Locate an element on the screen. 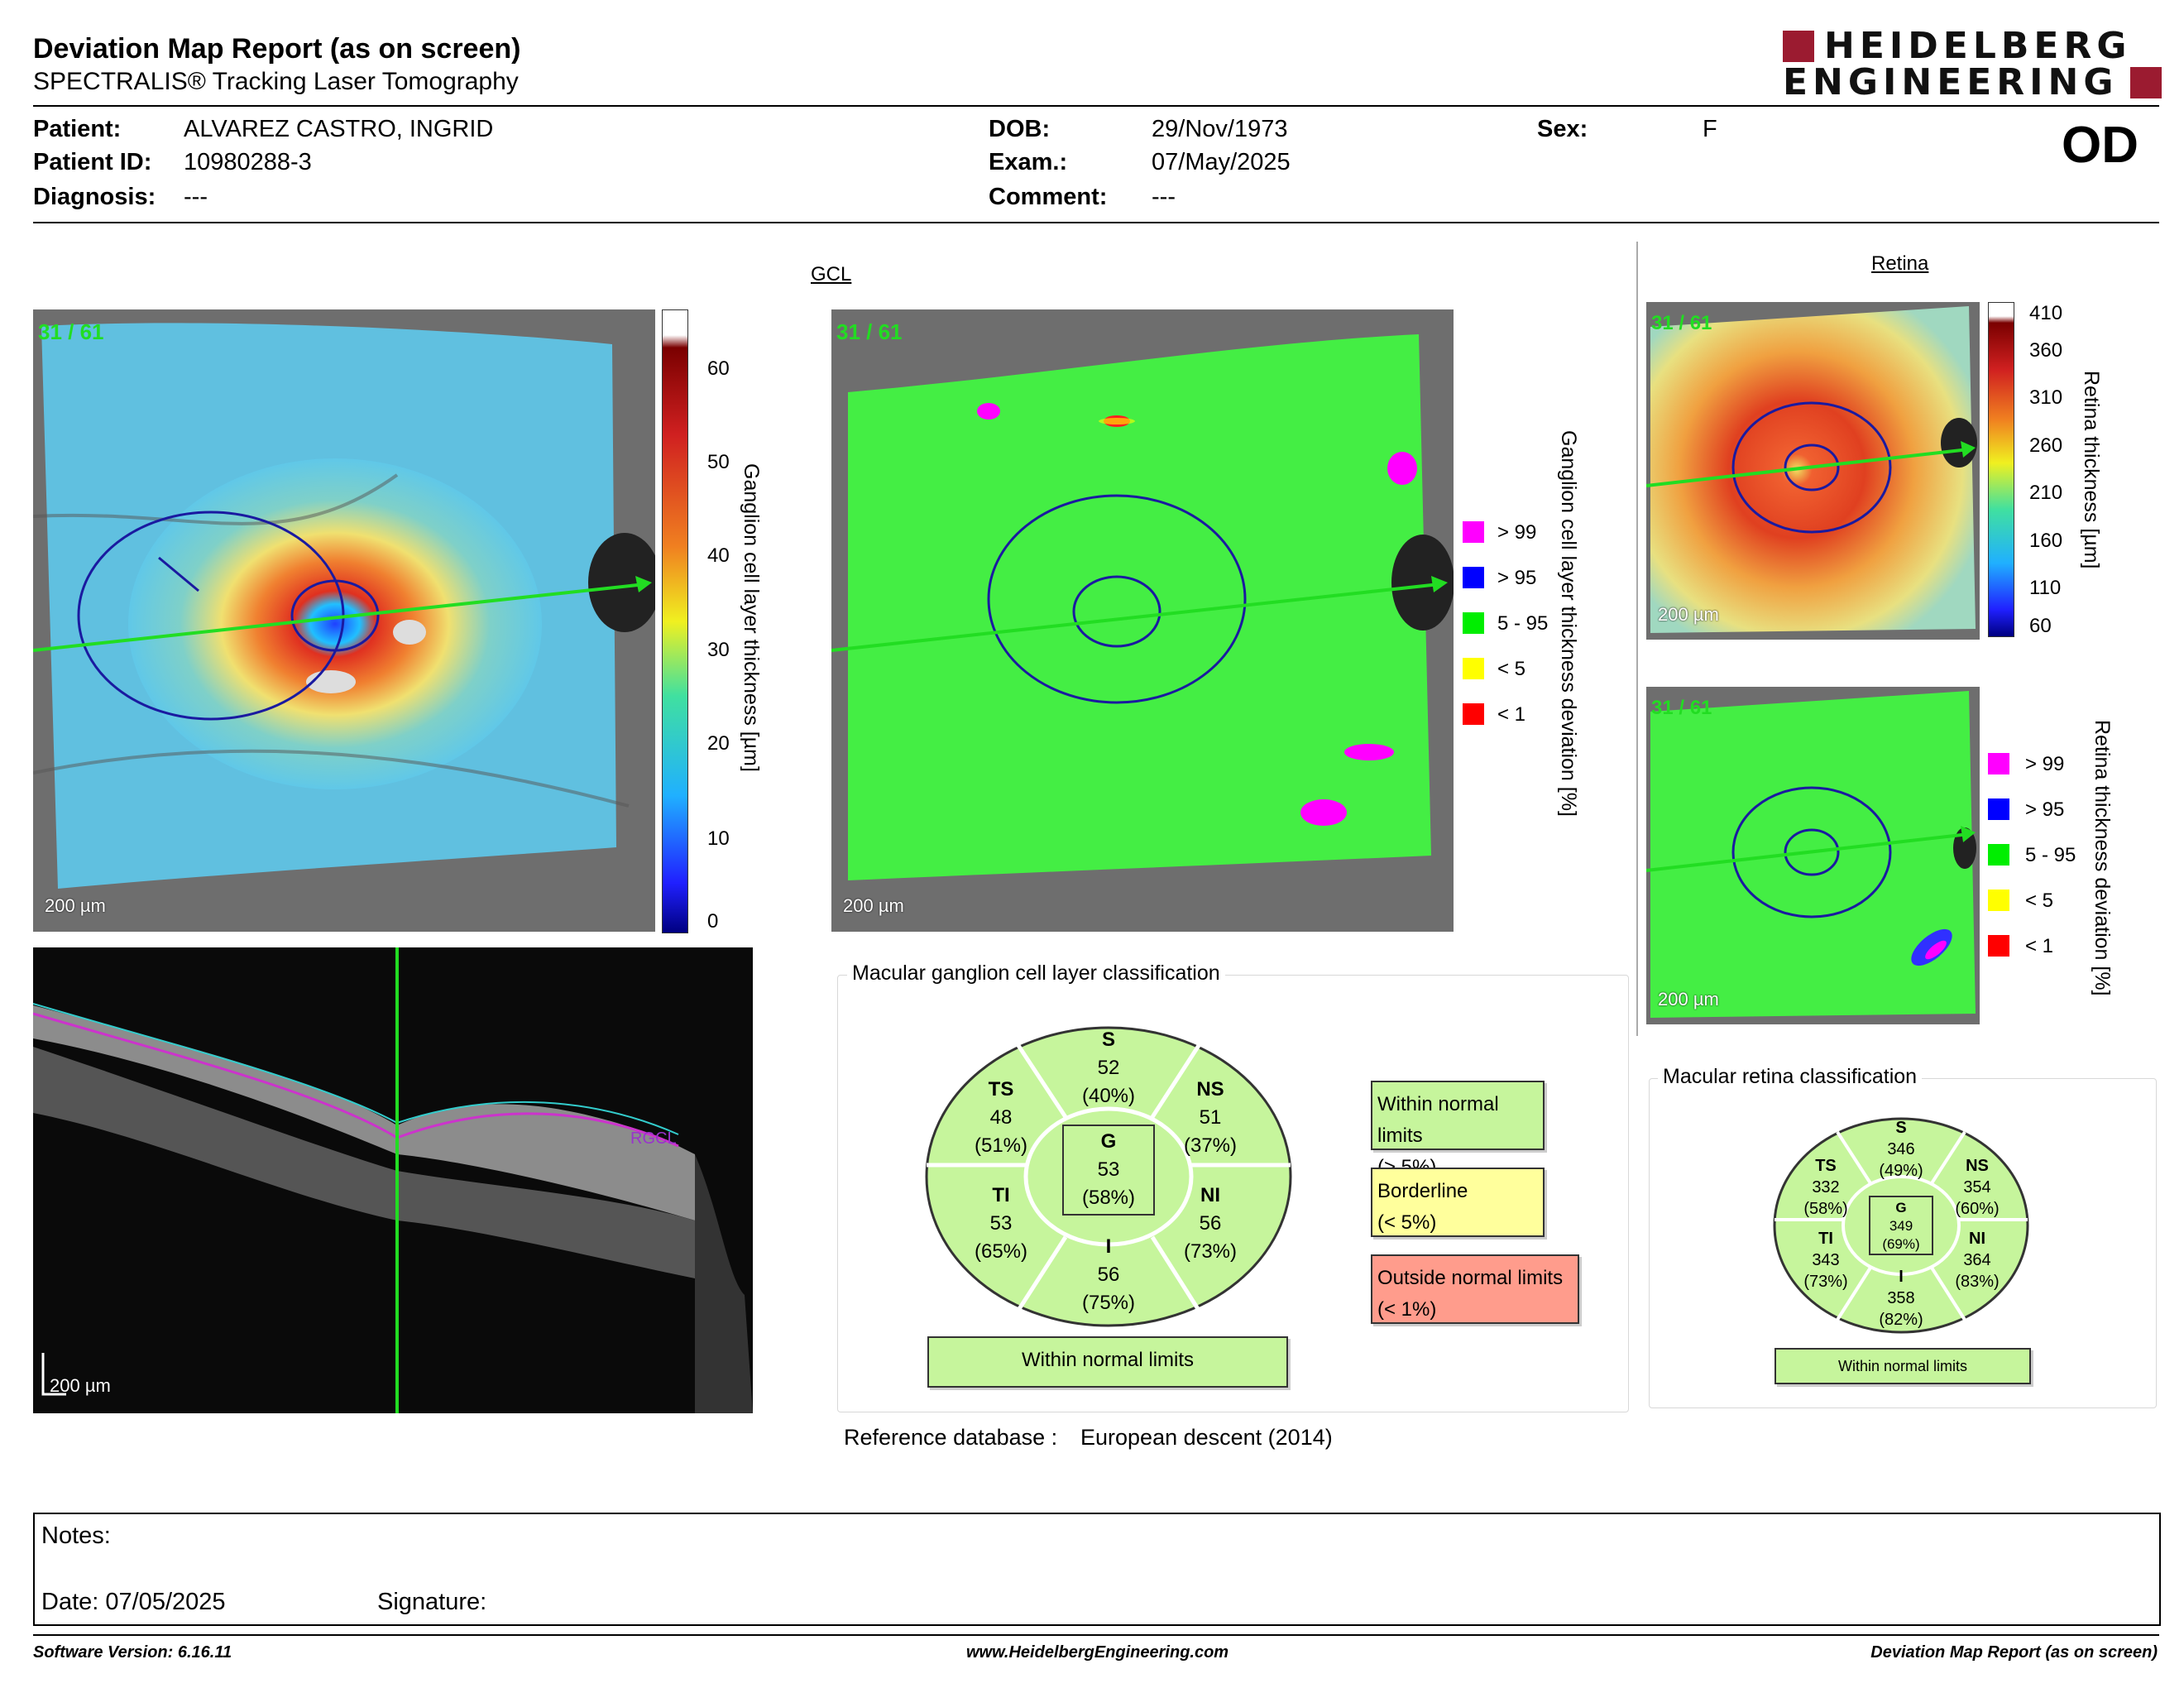  gcl-sector-g: G 53 (58%) is located at coordinates (1108, 1169).